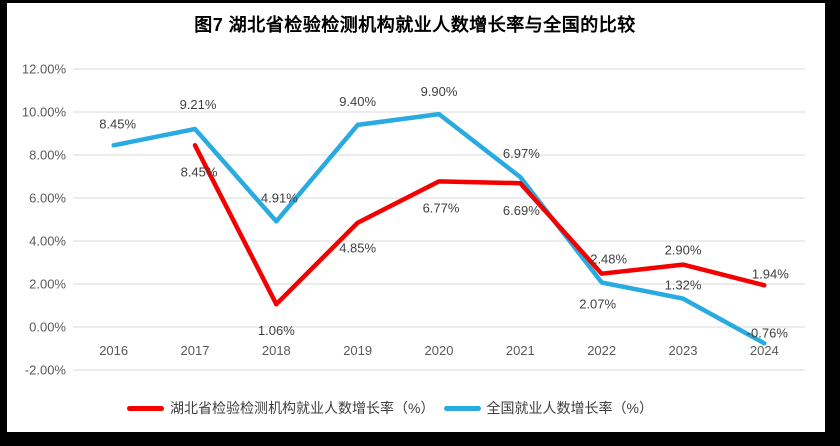 Image resolution: width=840 pixels, height=446 pixels. Describe the element at coordinates (117, 123) in the screenshot. I see `data-label-national: 8.45%` at that location.